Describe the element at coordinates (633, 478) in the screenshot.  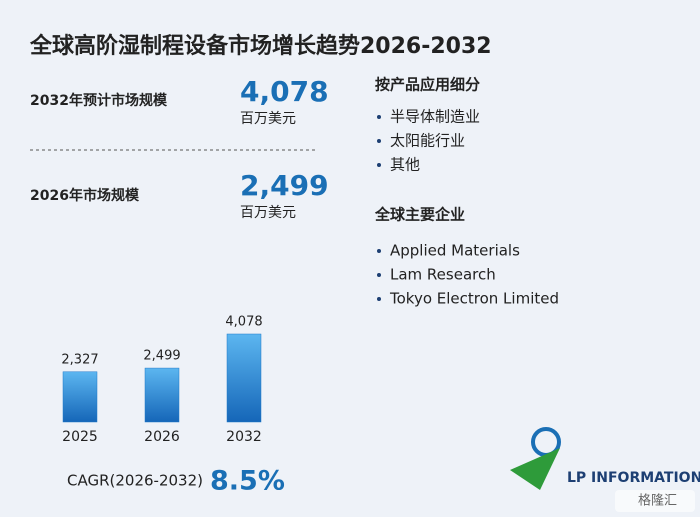
I see `logo-text: LP INFORMATION` at that location.